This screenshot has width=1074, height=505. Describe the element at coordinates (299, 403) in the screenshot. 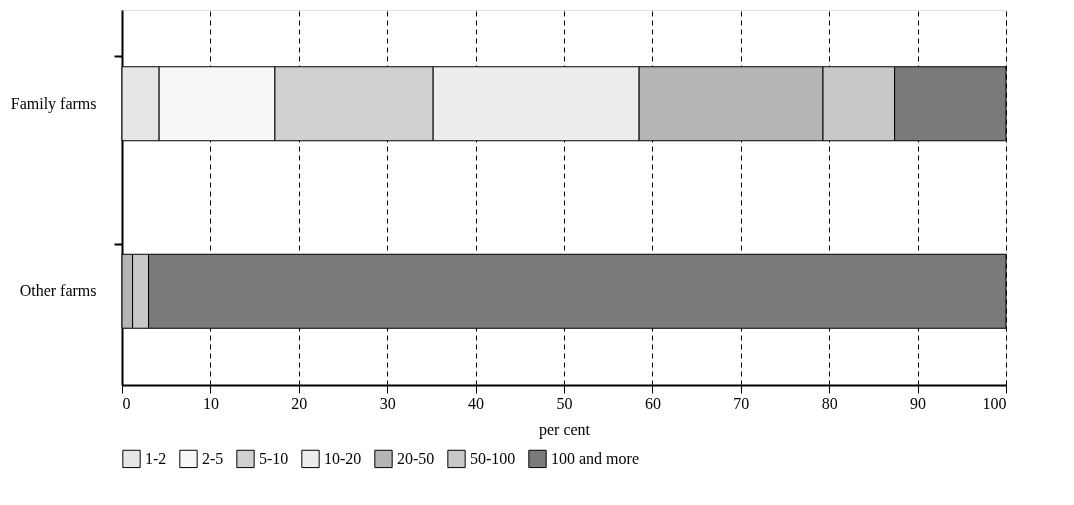

I see `x-tick-label: 20` at that location.